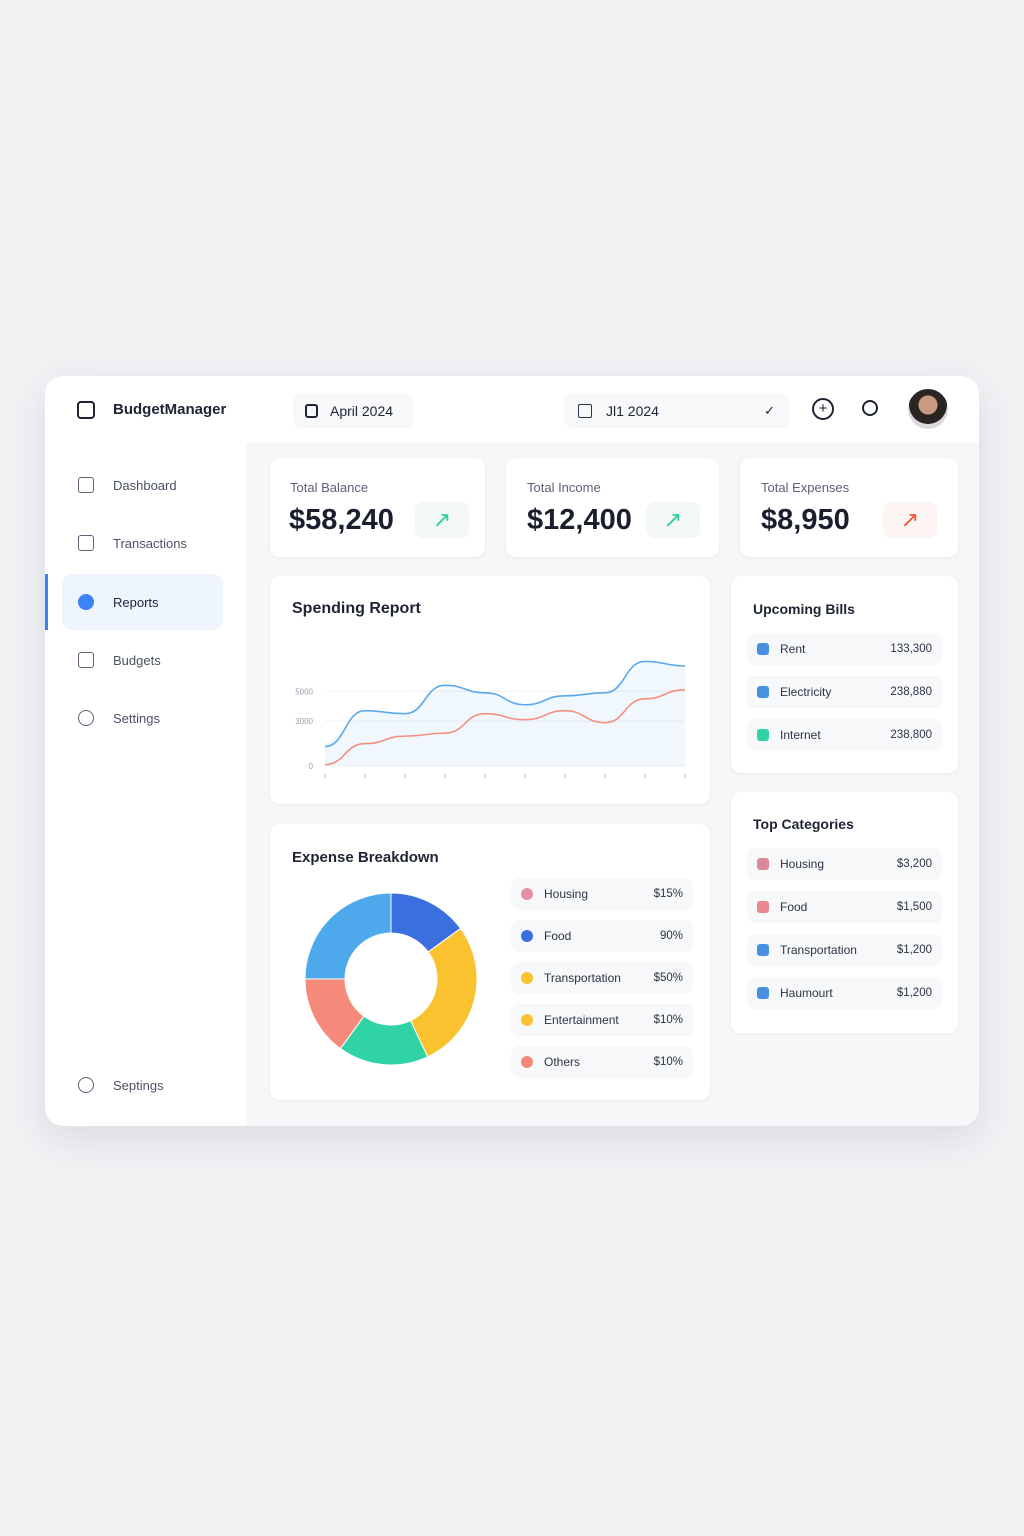  I want to click on chevron-icon: ✓, so click(769, 410).